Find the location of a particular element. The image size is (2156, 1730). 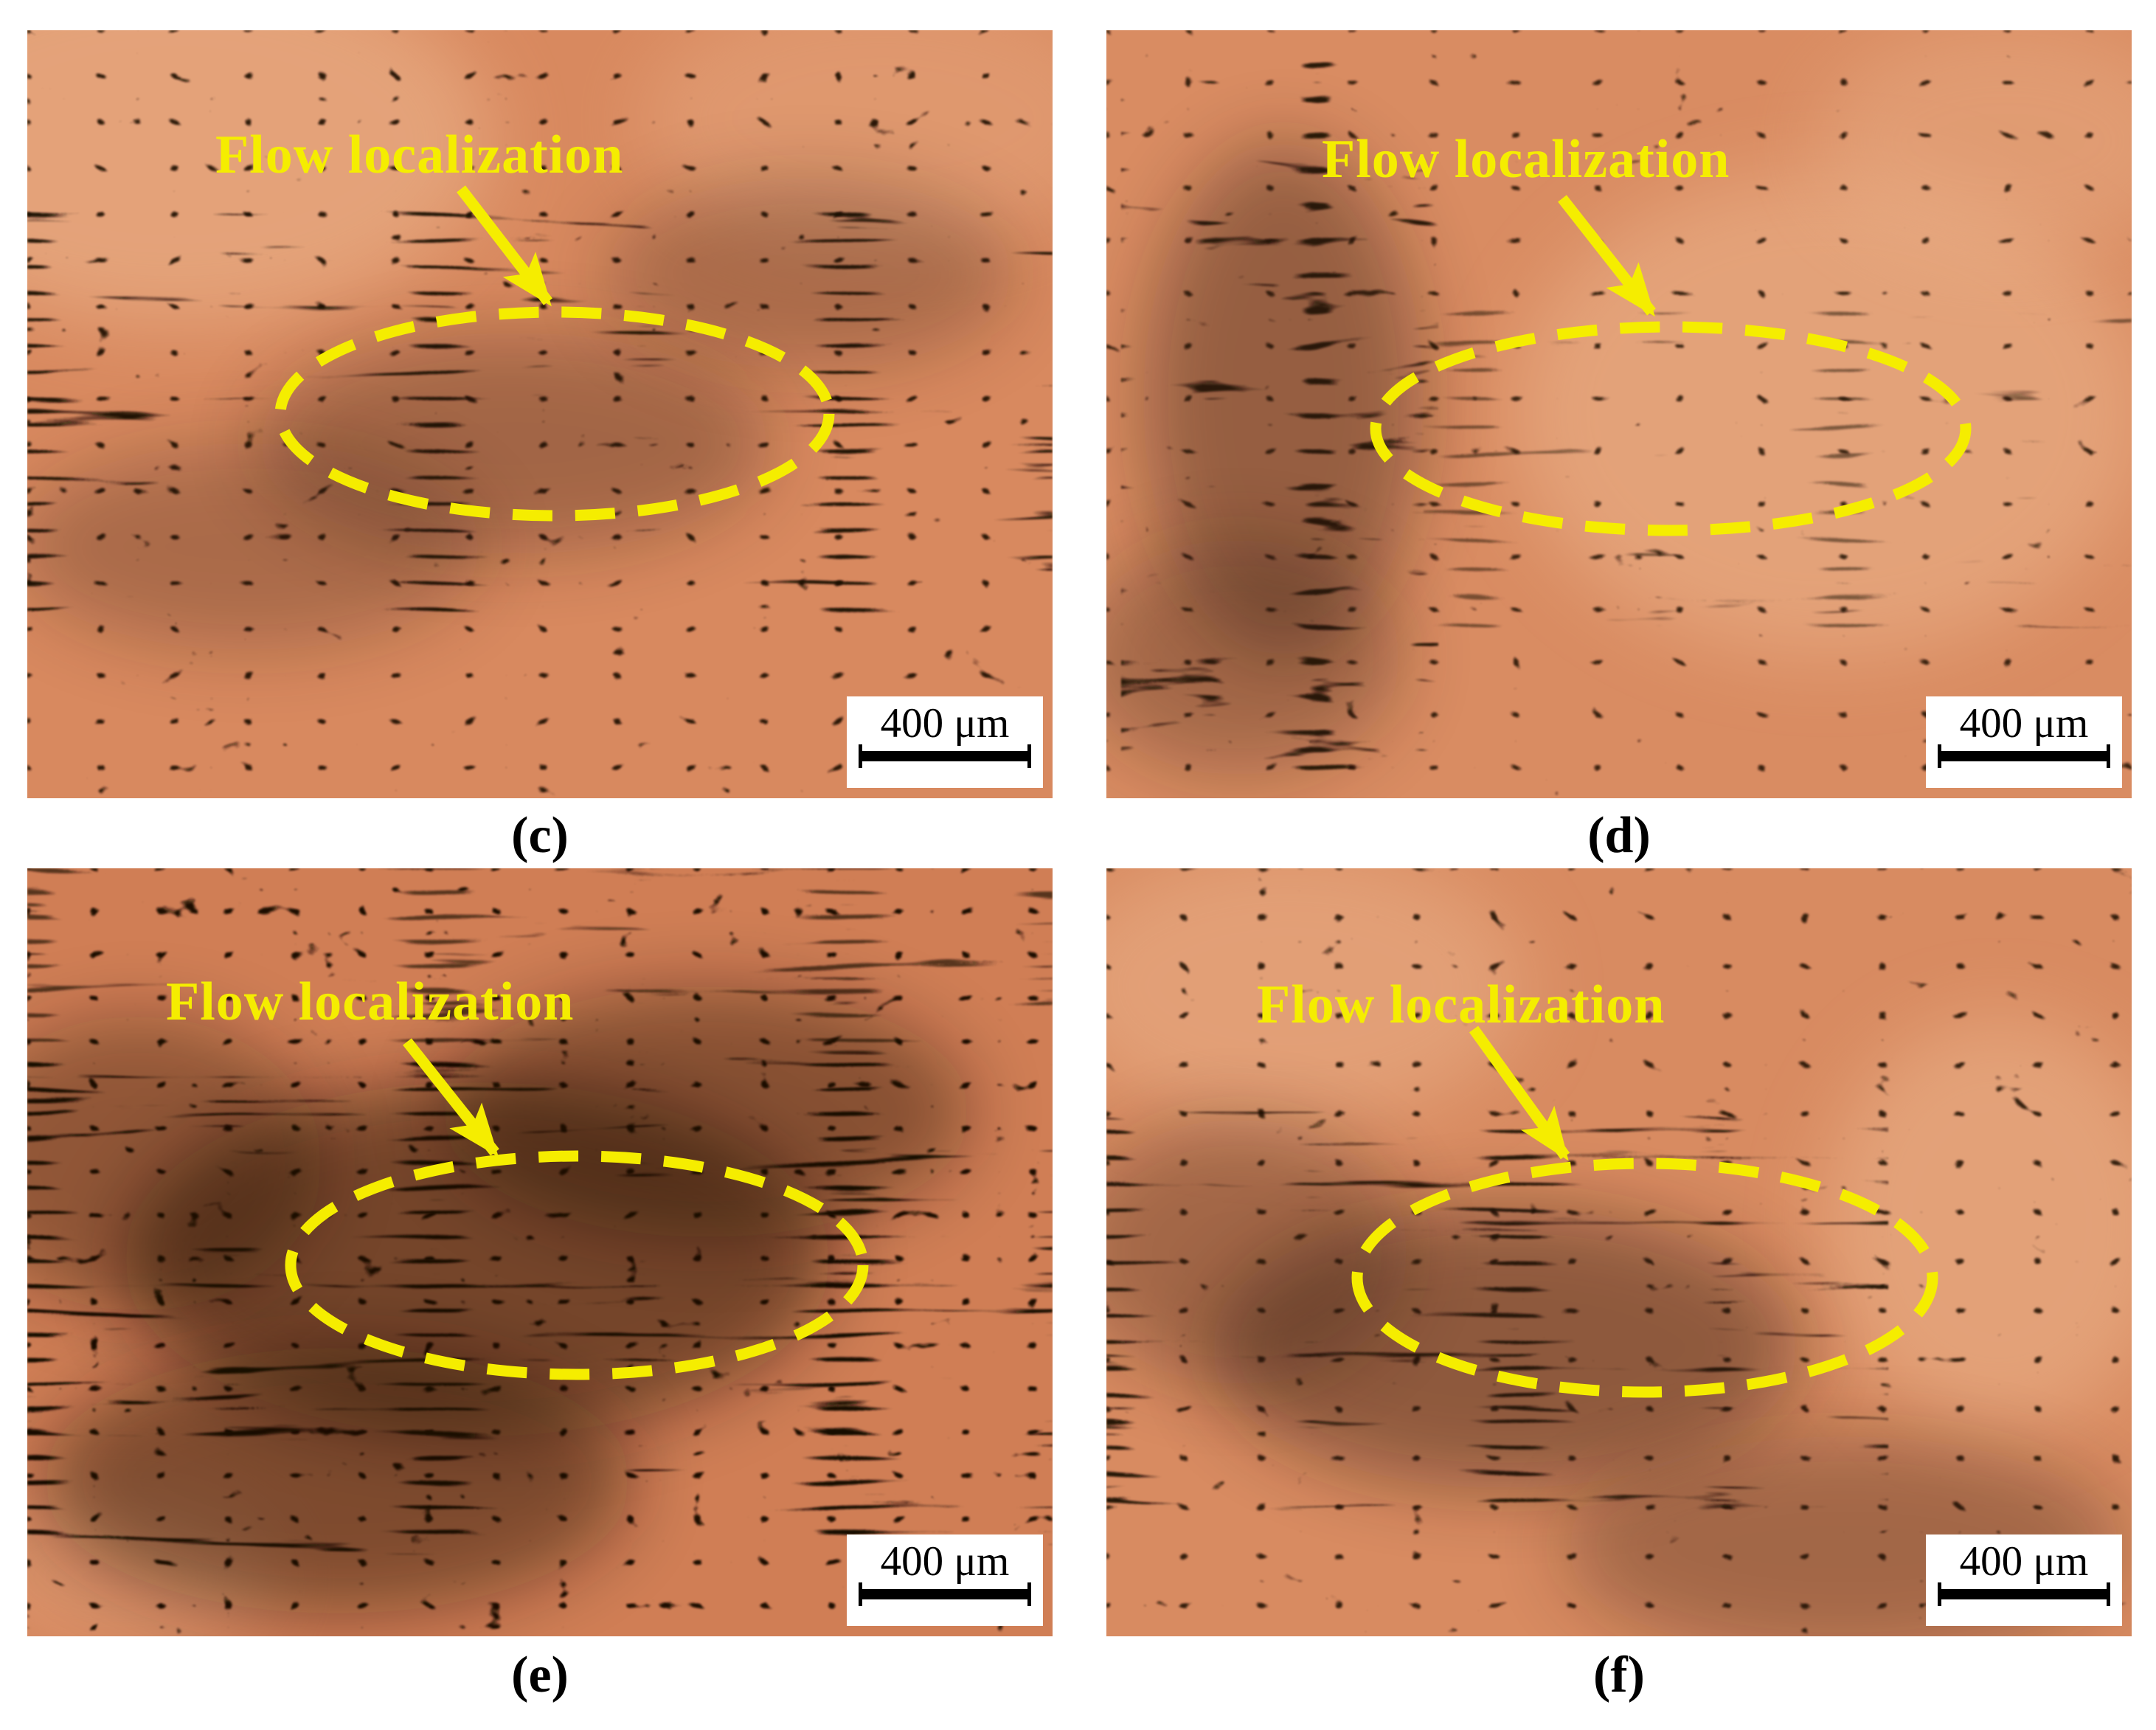

panel-label-c: (c) is located at coordinates (540, 836).